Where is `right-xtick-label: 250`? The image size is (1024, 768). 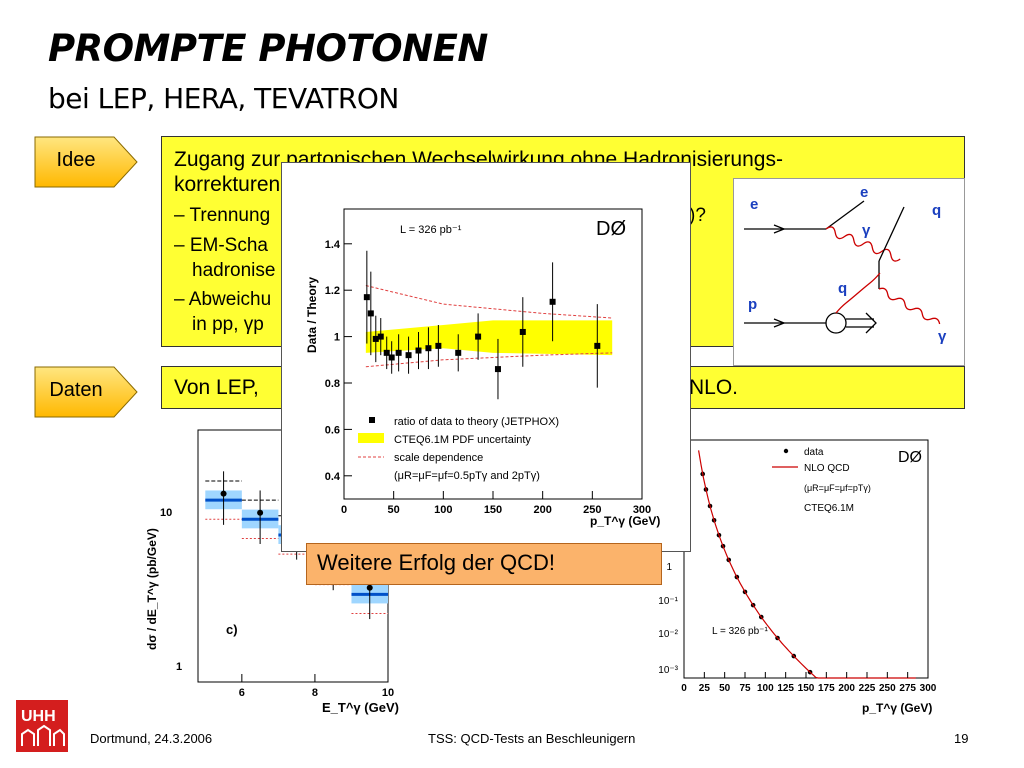 right-xtick-label: 250 is located at coordinates (887, 688).